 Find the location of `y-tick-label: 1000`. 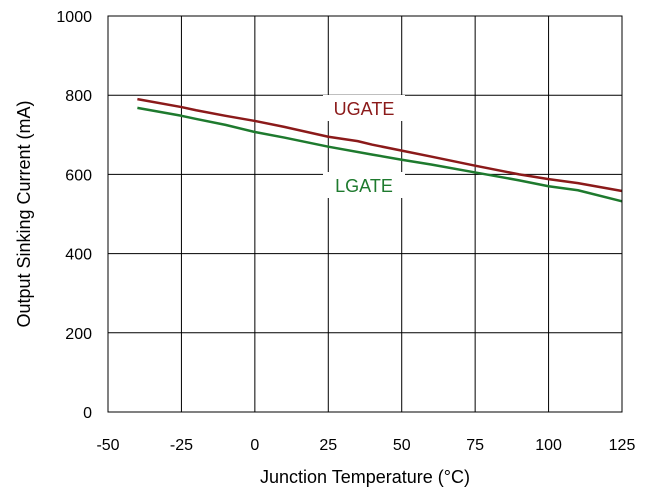

y-tick-label: 1000 is located at coordinates (74, 17).